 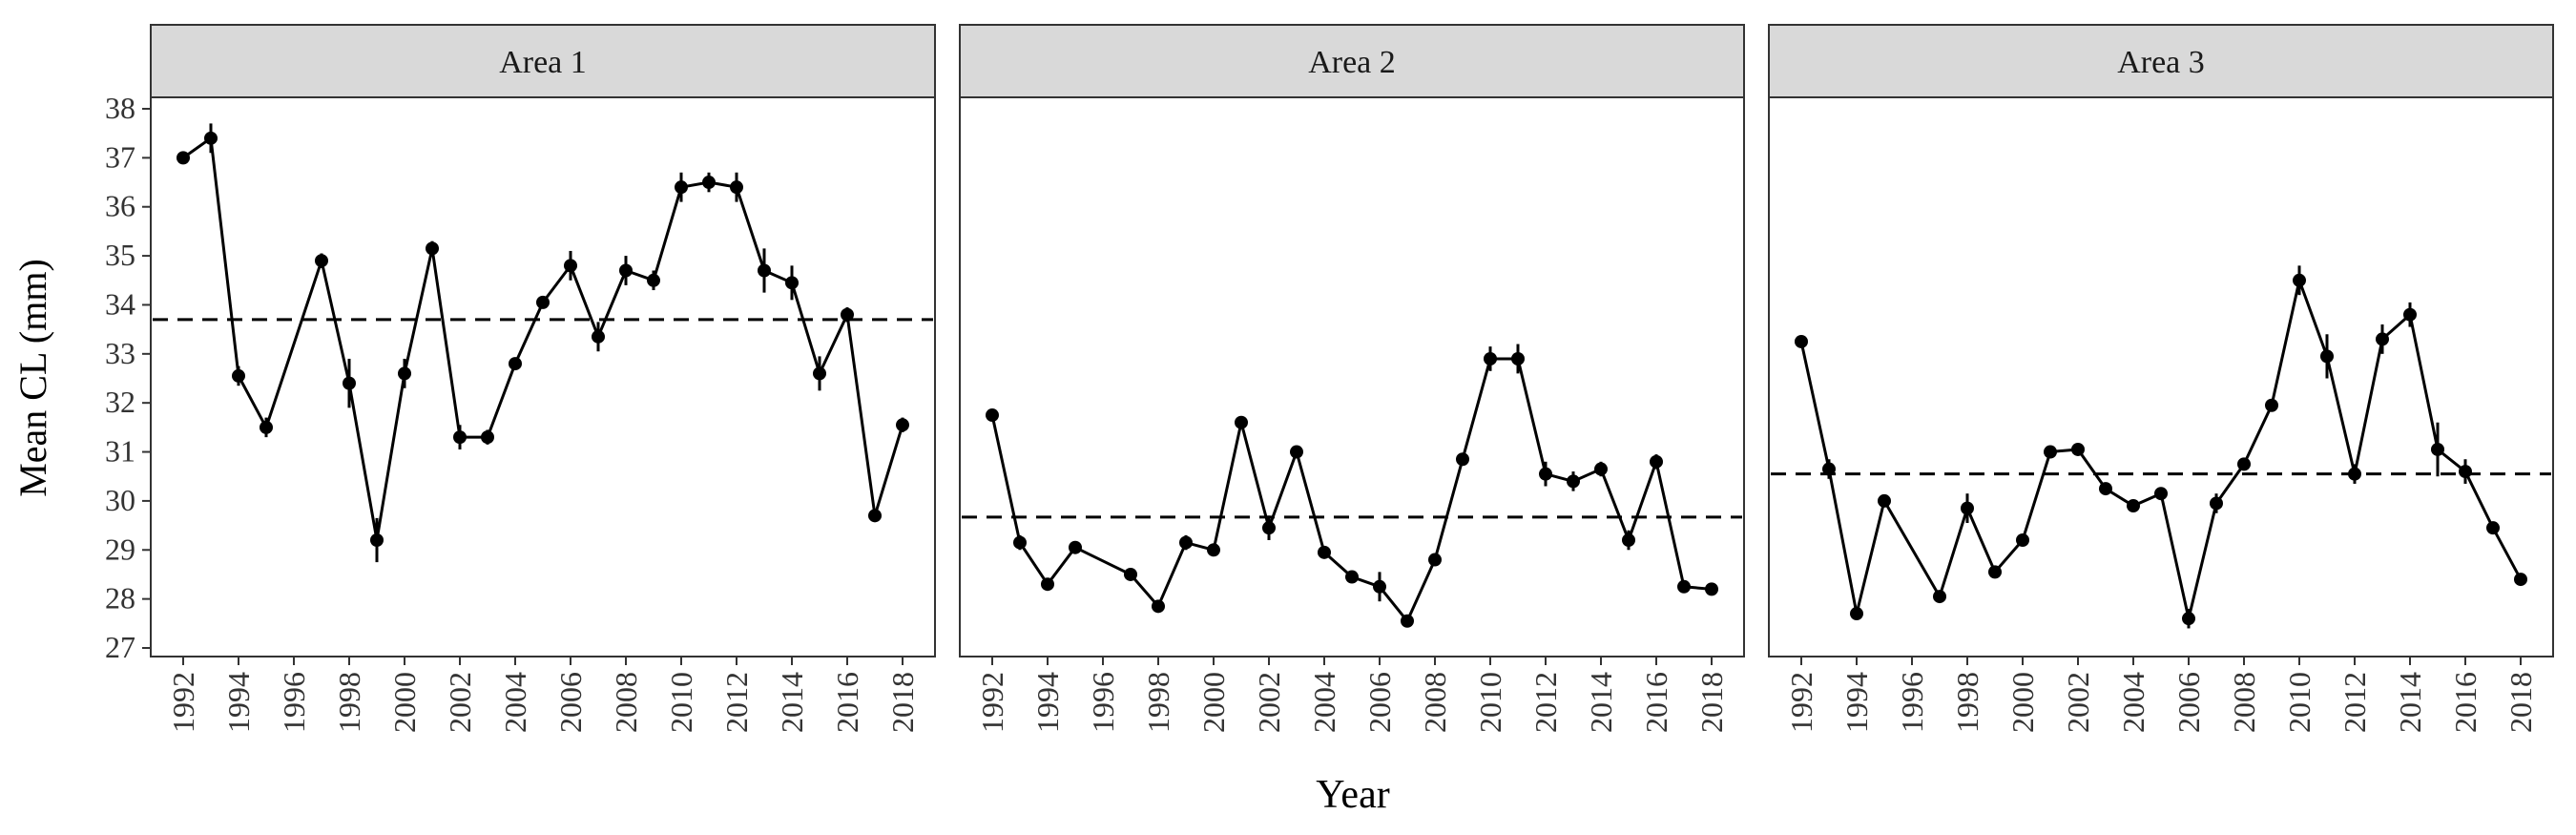 I want to click on facet-strip-label: Area 1, so click(x=543, y=62).